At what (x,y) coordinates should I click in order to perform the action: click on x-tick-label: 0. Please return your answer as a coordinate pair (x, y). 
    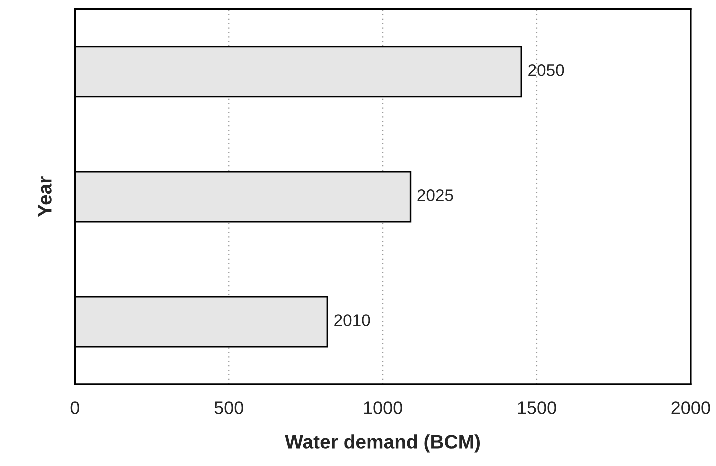
    Looking at the image, I should click on (75, 408).